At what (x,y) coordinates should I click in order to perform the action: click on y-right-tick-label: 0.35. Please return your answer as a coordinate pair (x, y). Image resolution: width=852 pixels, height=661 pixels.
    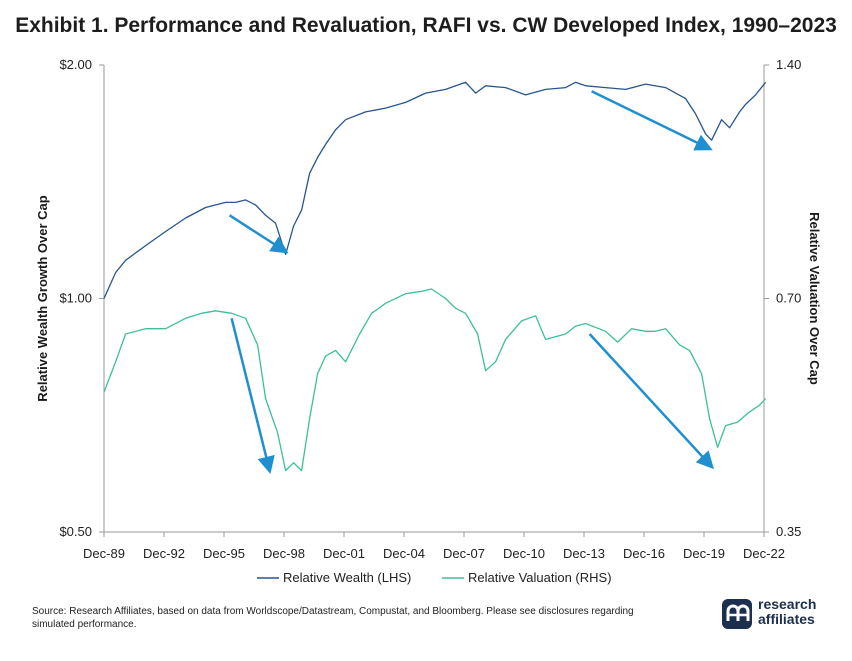
    Looking at the image, I should click on (788, 531).